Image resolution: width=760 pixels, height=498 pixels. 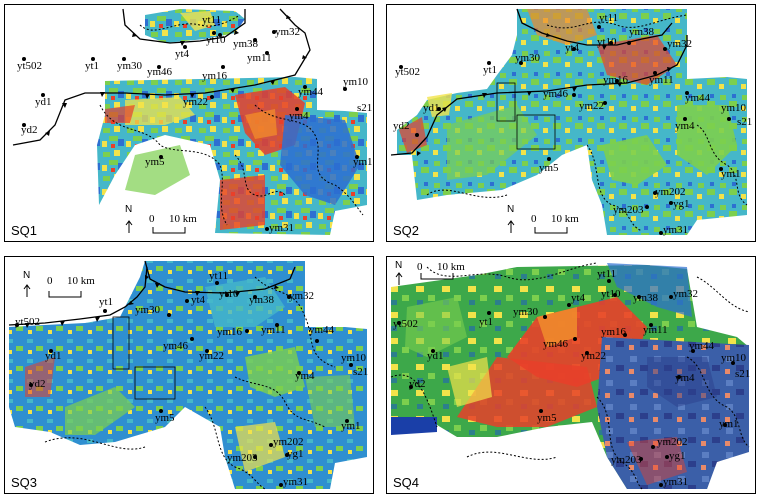 What do you see at coordinates (24, 230) in the screenshot?
I see `panel-title: SQ1` at bounding box center [24, 230].